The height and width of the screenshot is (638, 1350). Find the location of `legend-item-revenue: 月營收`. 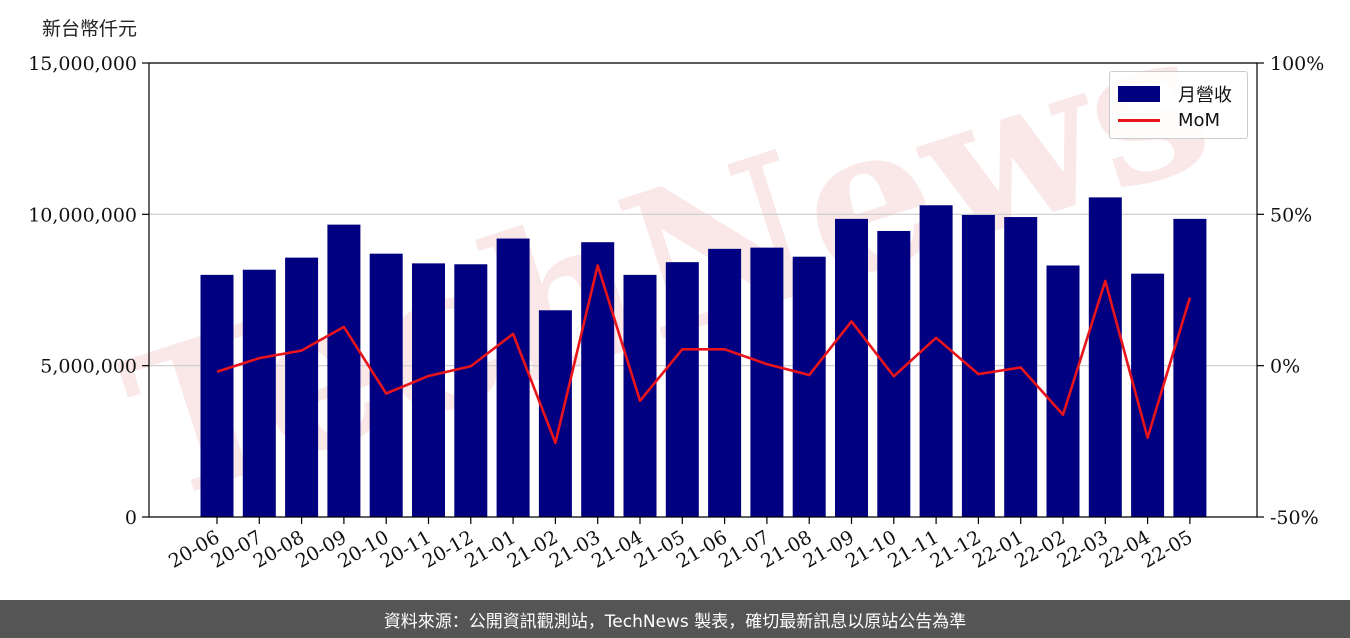

legend-item-revenue: 月營收 is located at coordinates (1175, 94).